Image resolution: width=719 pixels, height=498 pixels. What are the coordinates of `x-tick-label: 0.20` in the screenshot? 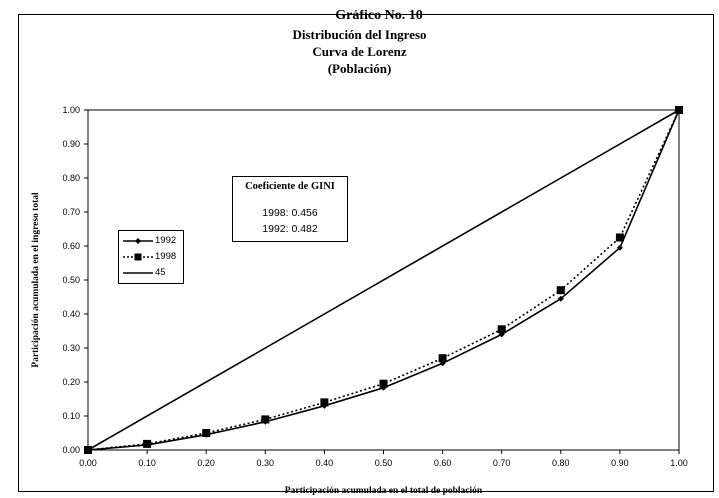 It's located at (206, 463).